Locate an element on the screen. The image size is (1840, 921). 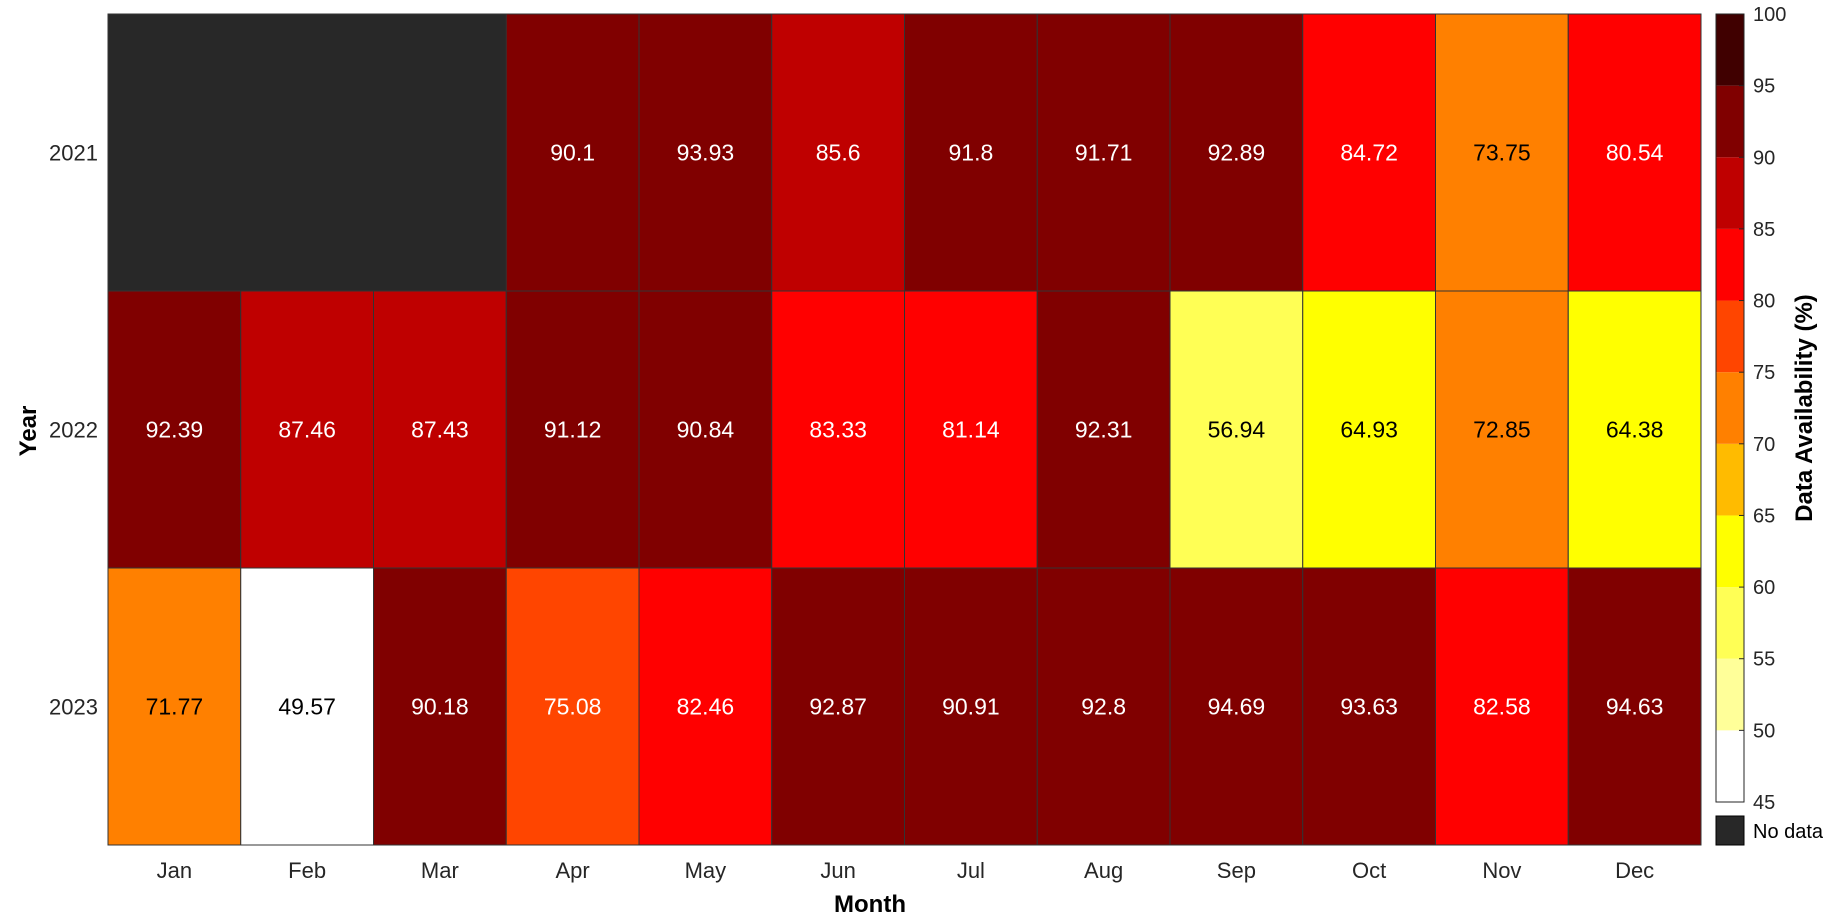
cell-value-label: 84.72 is located at coordinates (1369, 153).